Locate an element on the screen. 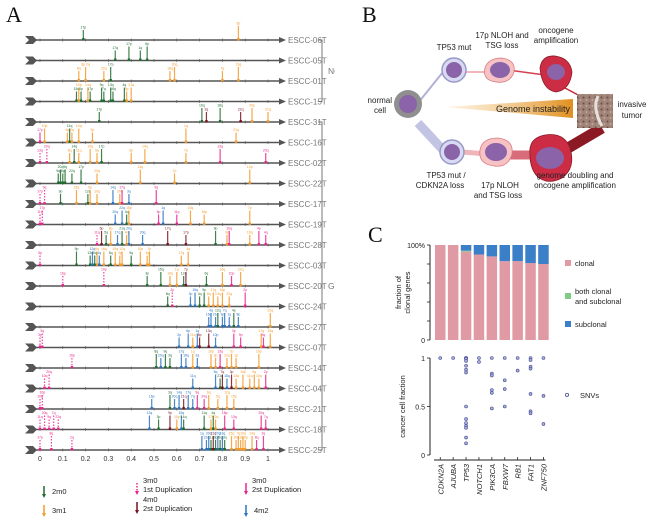  x-tick-label: 0.7 is located at coordinates (200, 459).